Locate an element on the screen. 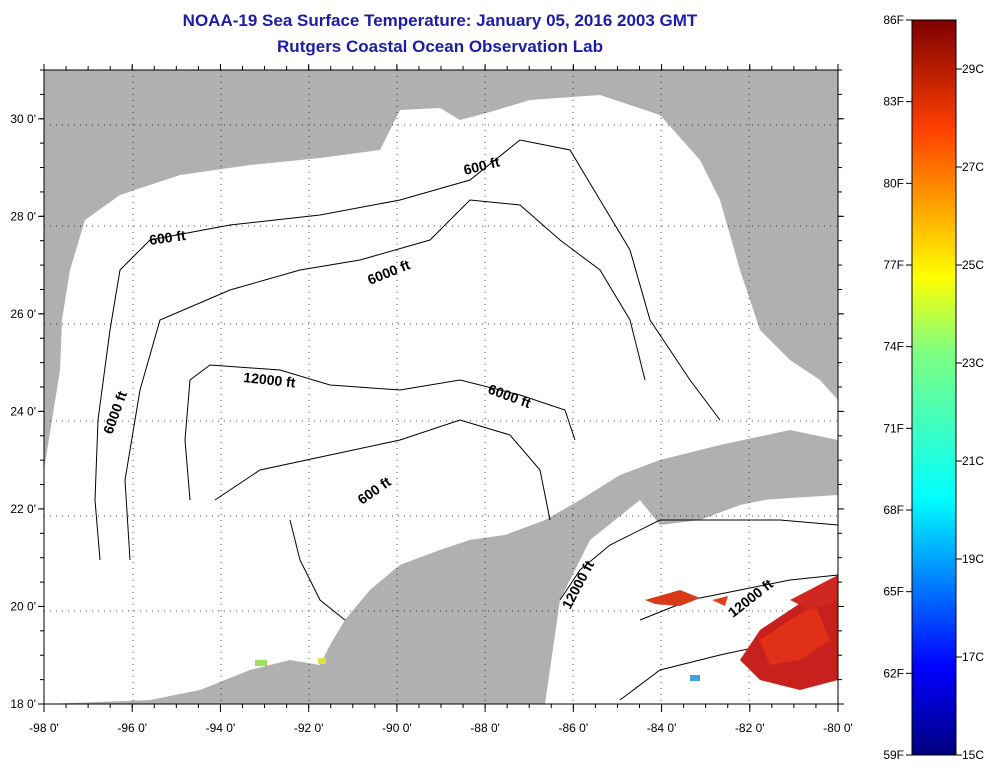 Image resolution: width=992 pixels, height=770 pixels. colorbar-label-f: 71F is located at coordinates (893, 428).